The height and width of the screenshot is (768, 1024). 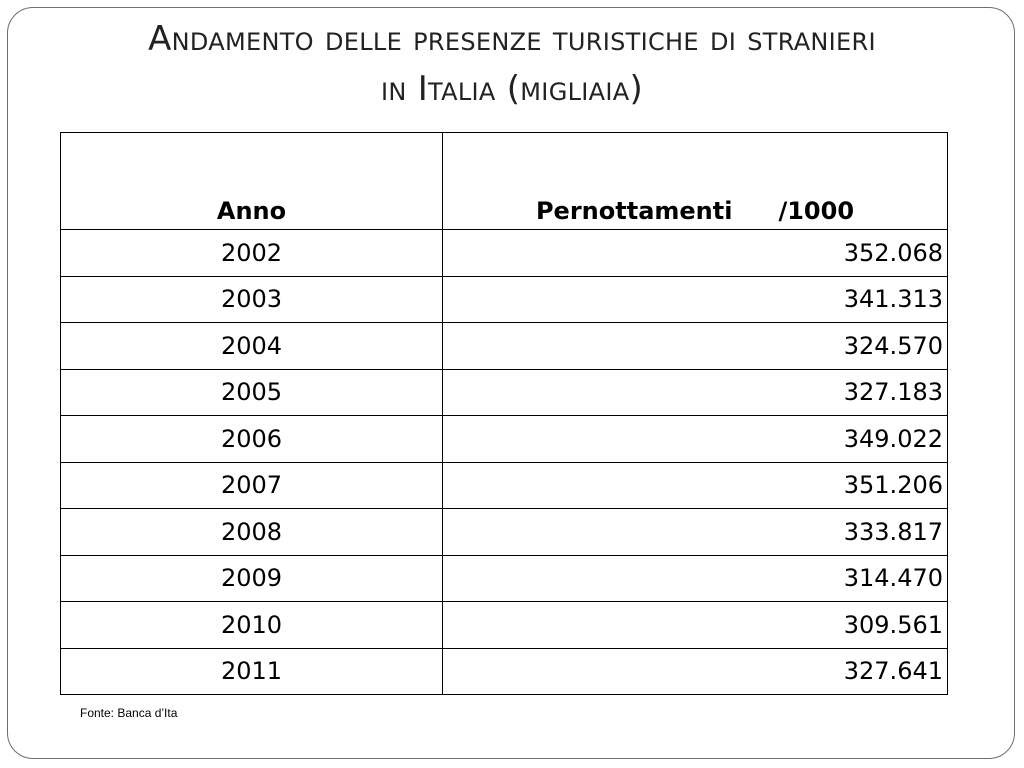 I want to click on header-value: Pernottamenti/1000, so click(x=695, y=181).